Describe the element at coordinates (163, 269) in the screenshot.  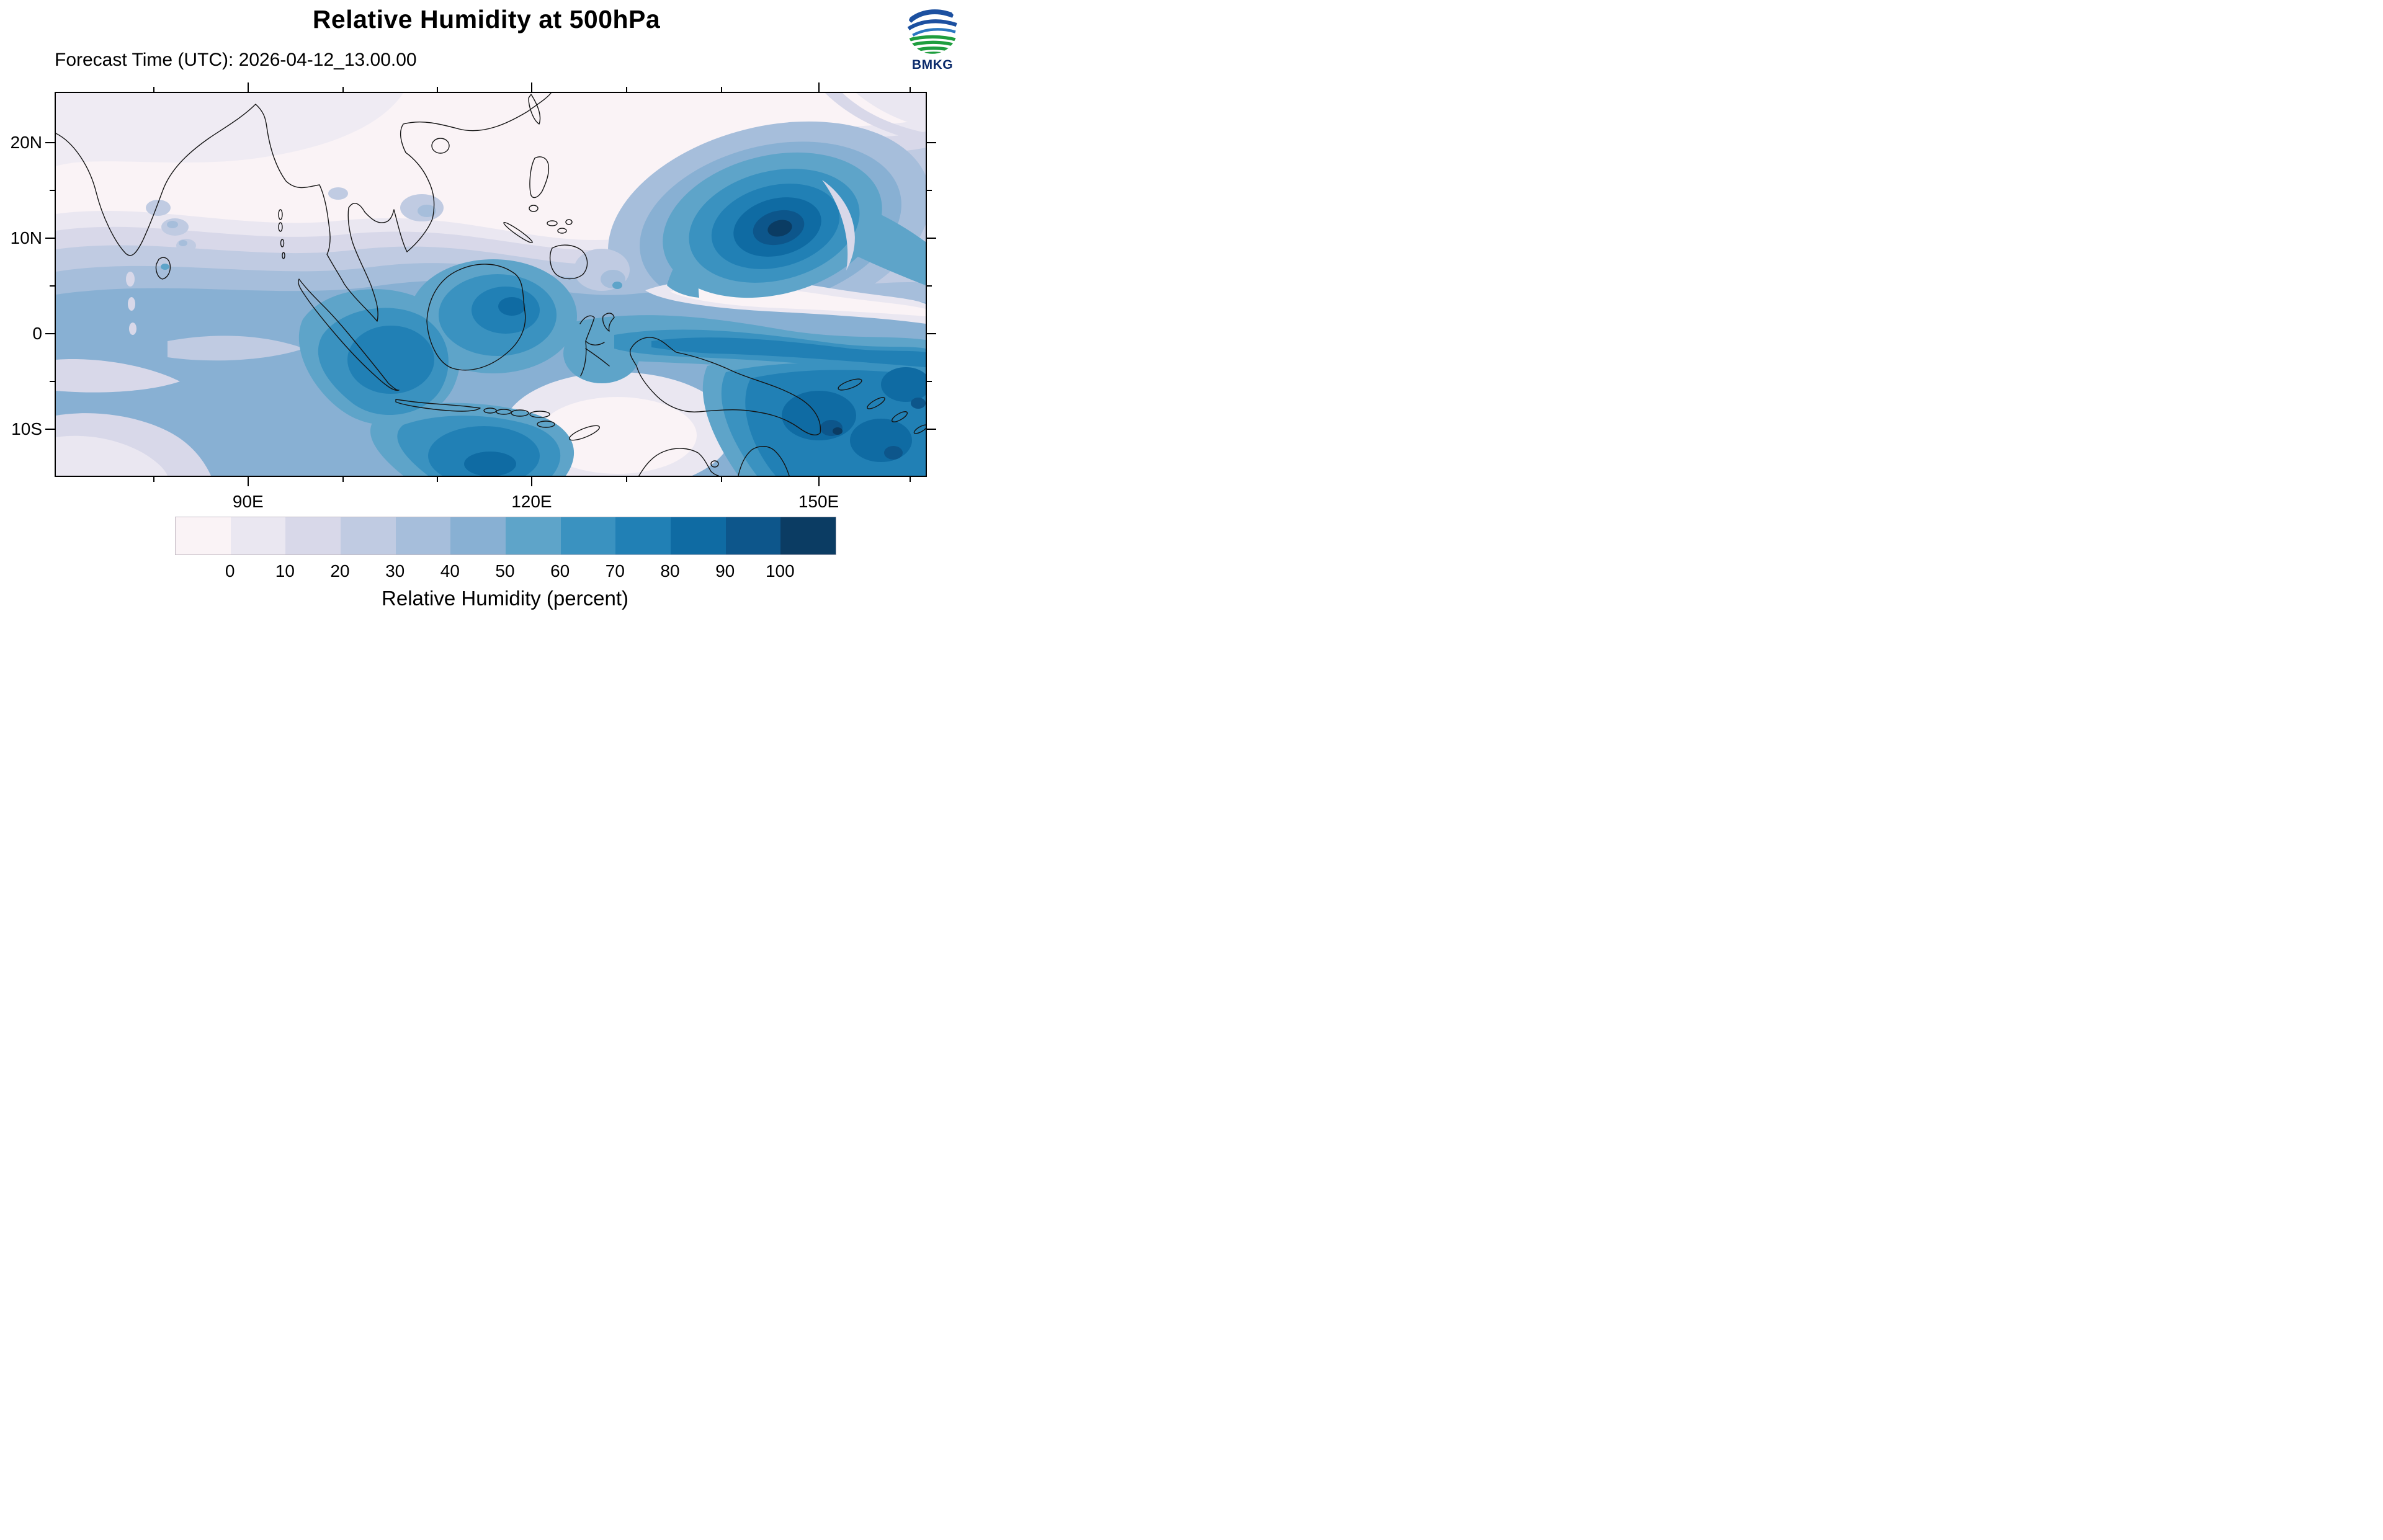
I see `coastline-sri-lanka` at that location.